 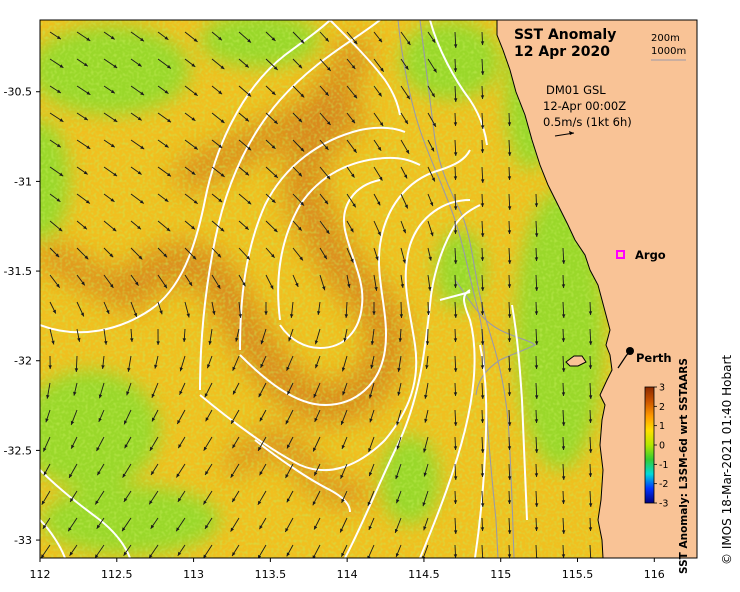 I want to click on x-axis: 112 112.5 113 113.5 114 114.5 115 115.5 116, so click(x=347, y=569).